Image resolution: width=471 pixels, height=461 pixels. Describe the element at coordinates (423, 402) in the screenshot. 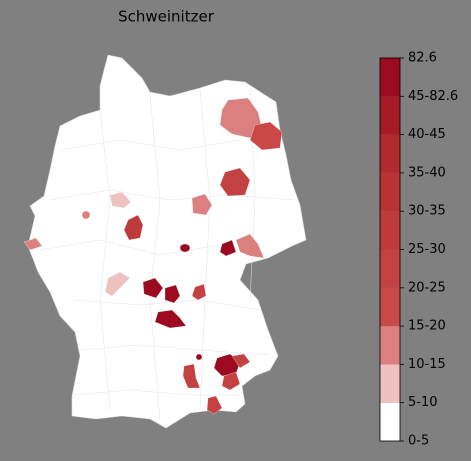

I see `colorbar-label: 5-10` at that location.